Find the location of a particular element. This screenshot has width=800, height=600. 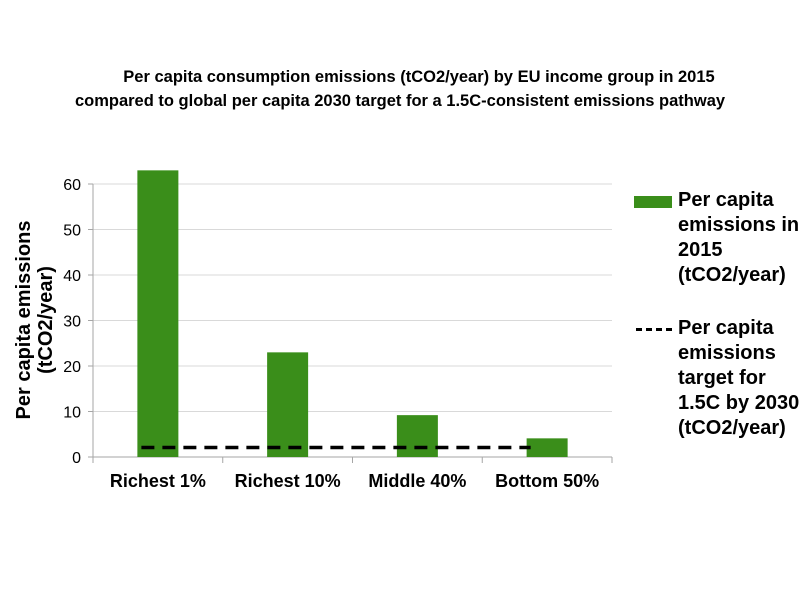

y-tick-label: 30 is located at coordinates (72, 322).